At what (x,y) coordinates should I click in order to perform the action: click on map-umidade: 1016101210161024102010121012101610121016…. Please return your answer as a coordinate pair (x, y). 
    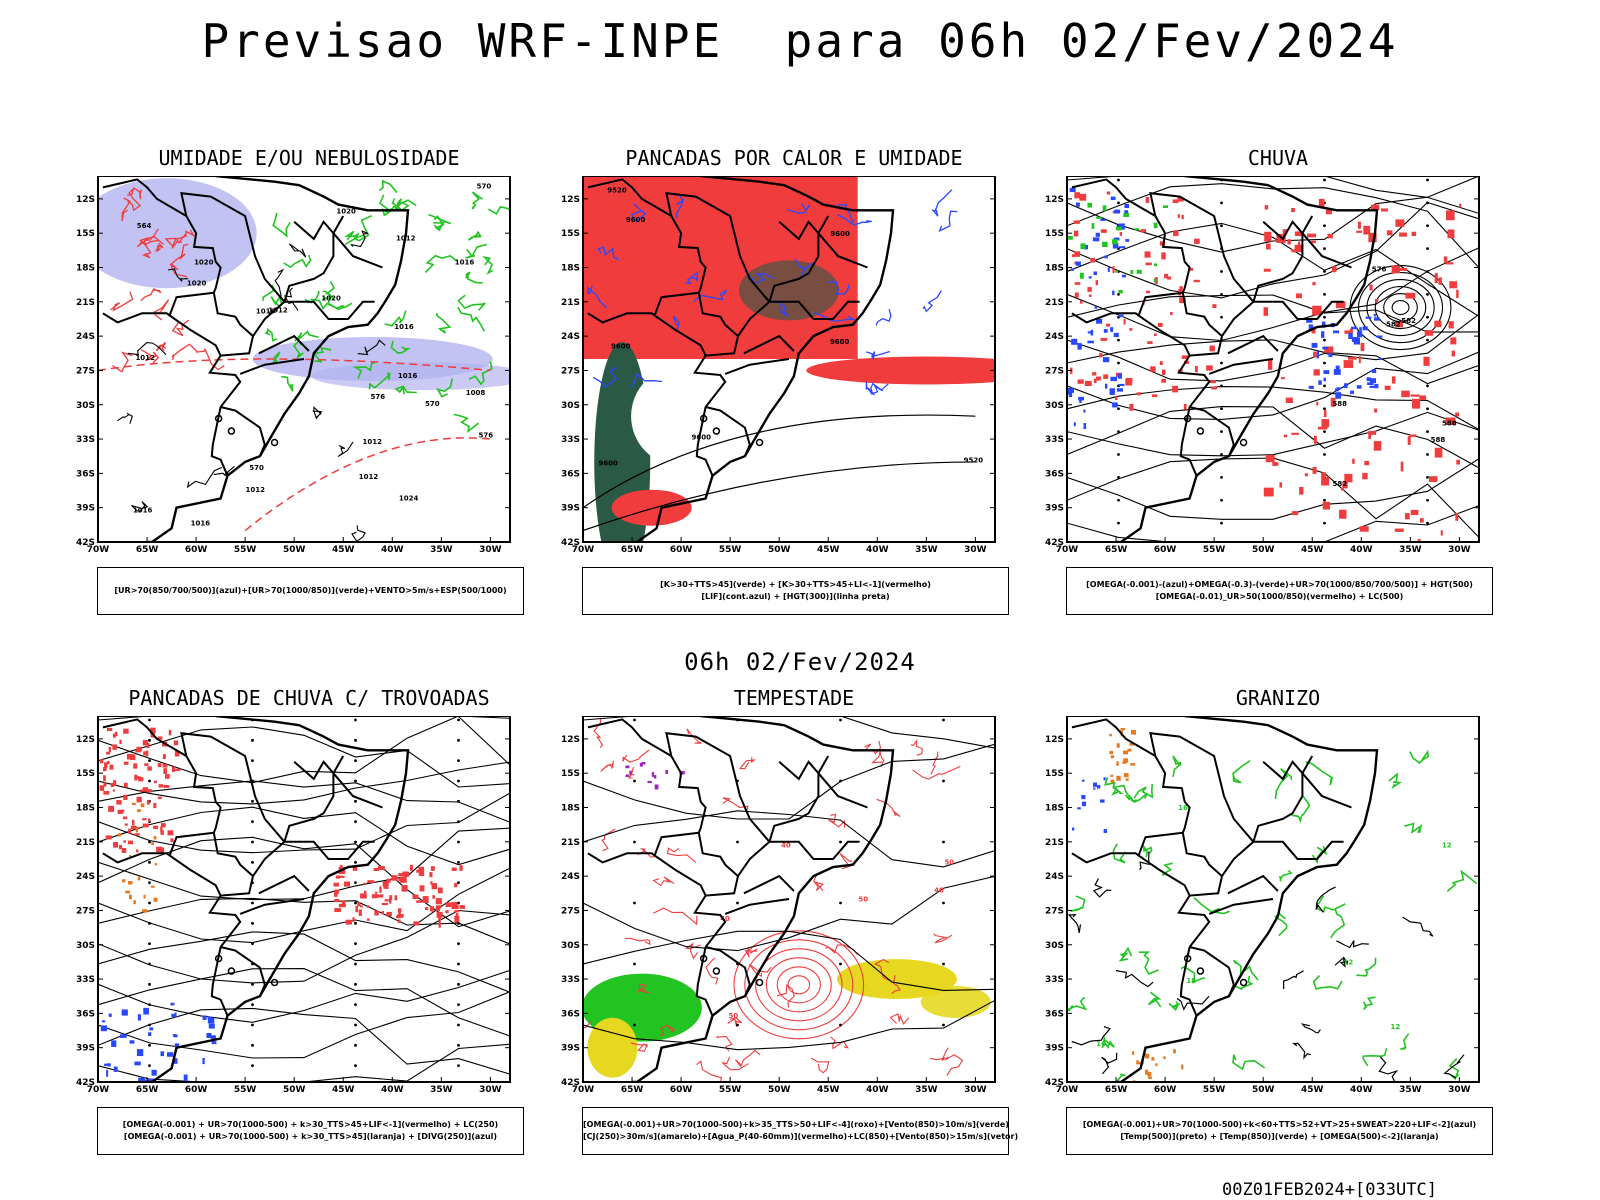
    Looking at the image, I should click on (293, 365).